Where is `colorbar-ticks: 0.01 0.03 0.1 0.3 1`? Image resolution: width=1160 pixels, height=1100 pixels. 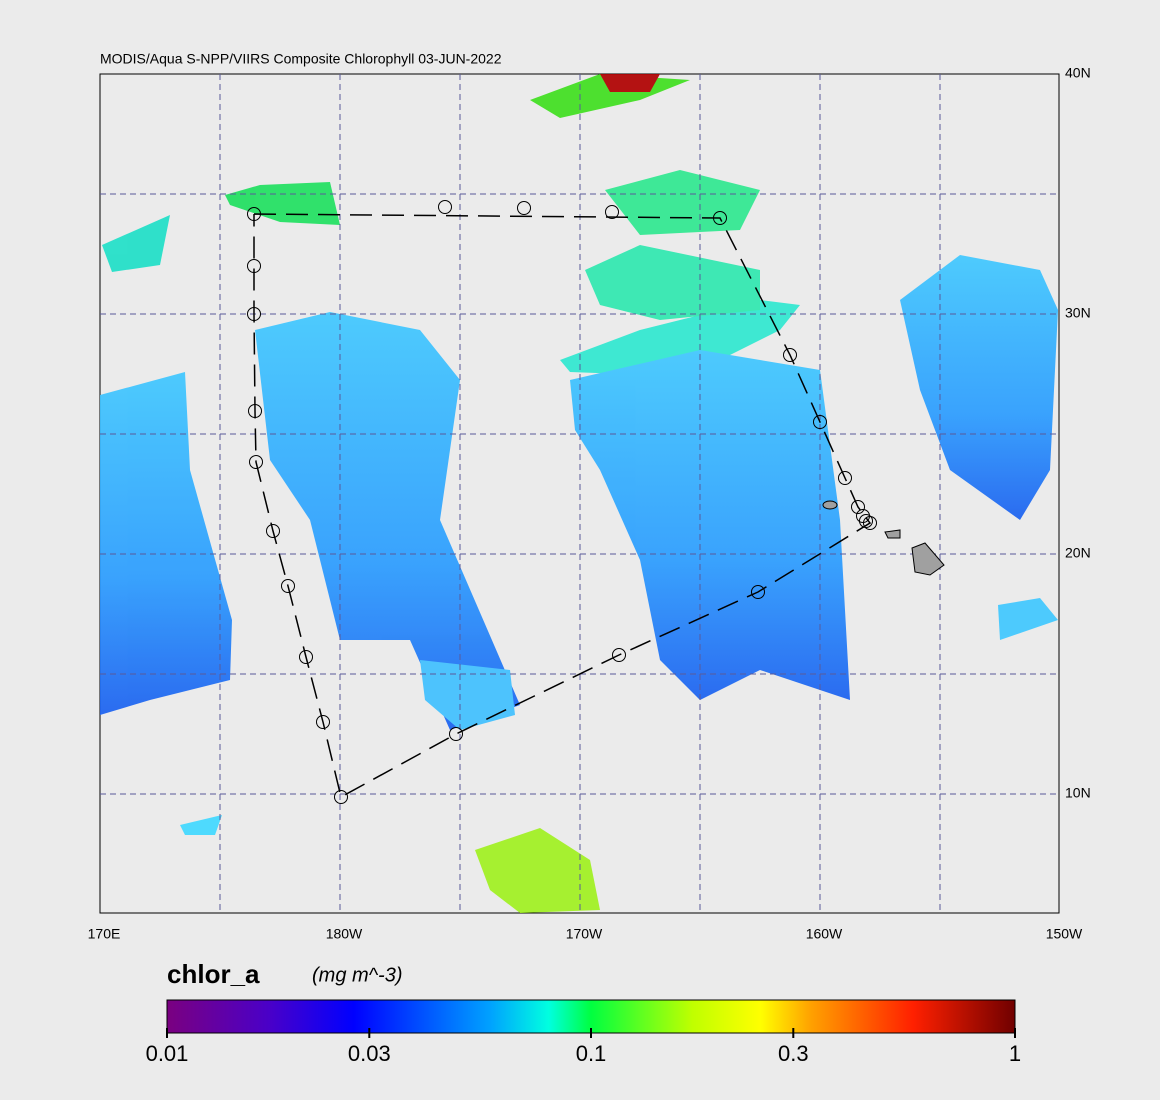 colorbar-ticks: 0.01 0.03 0.1 0.3 1 is located at coordinates (583, 1047).